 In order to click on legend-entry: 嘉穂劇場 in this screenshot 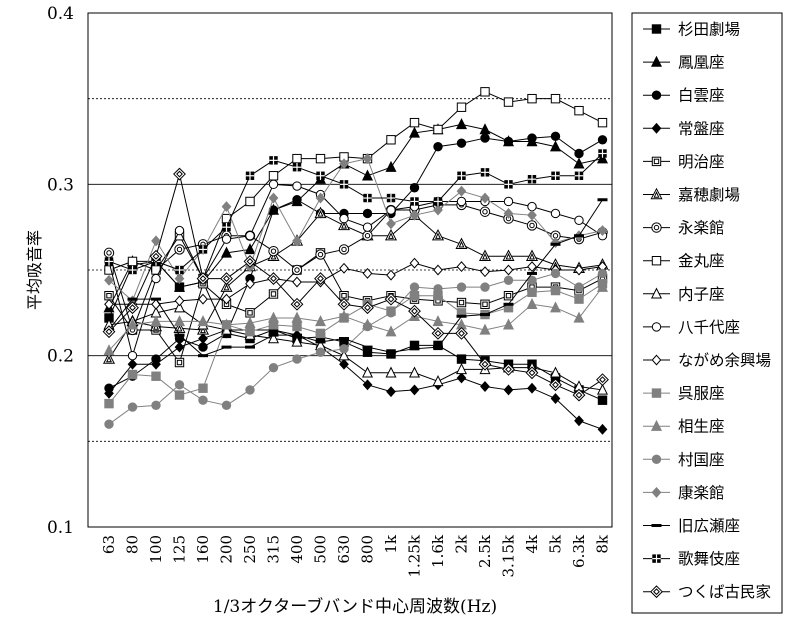, I will do `click(691, 195)`.